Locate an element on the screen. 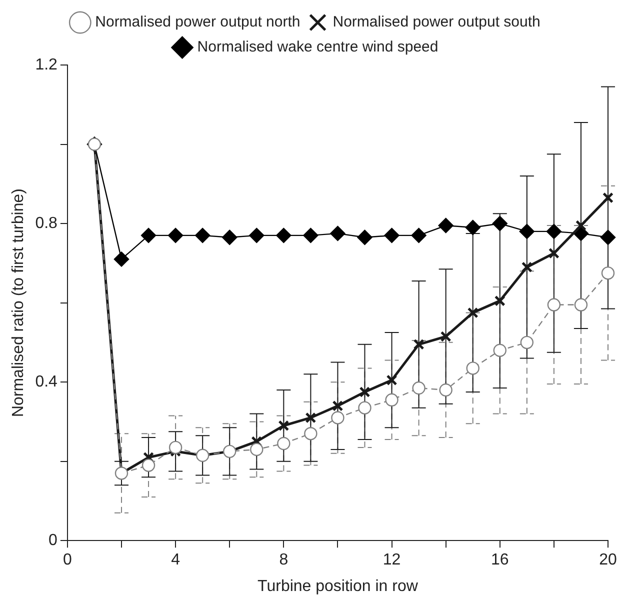 Image resolution: width=630 pixels, height=605 pixels. legend-label: Normalised wake centre wind speed is located at coordinates (317, 47).